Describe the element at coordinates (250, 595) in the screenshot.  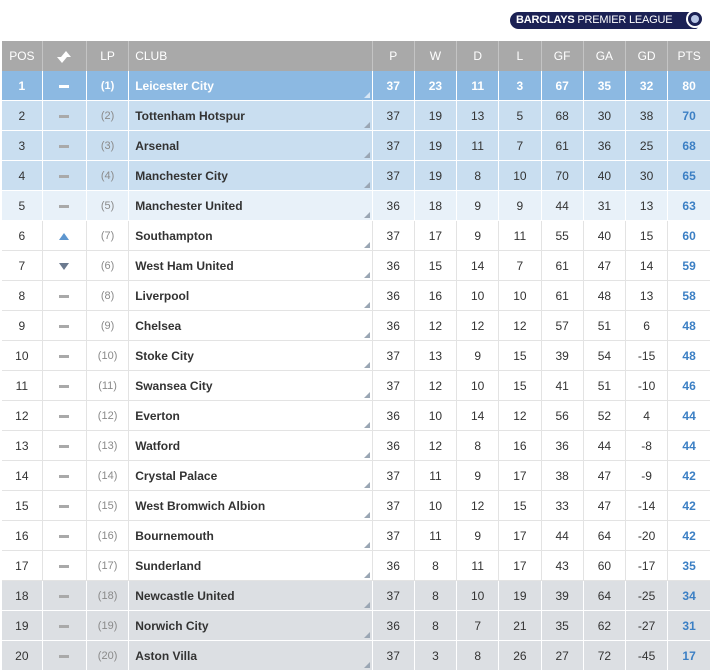
I see `club-name-cell: Newcastle United` at that location.